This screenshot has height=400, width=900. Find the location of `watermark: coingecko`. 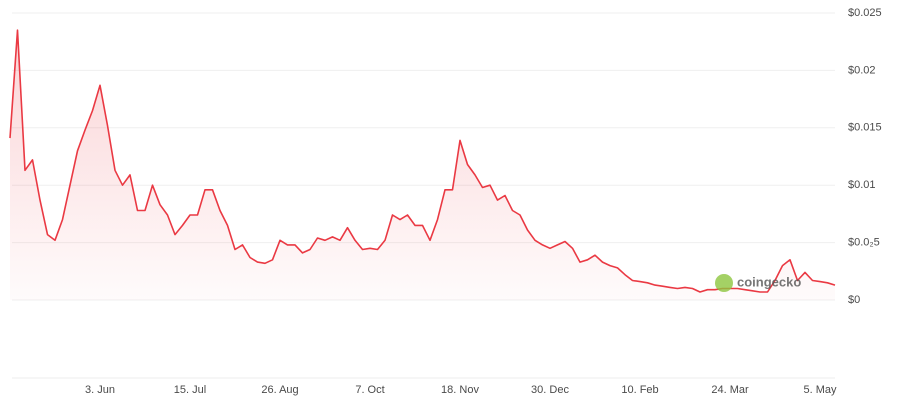

watermark: coingecko is located at coordinates (769, 281).